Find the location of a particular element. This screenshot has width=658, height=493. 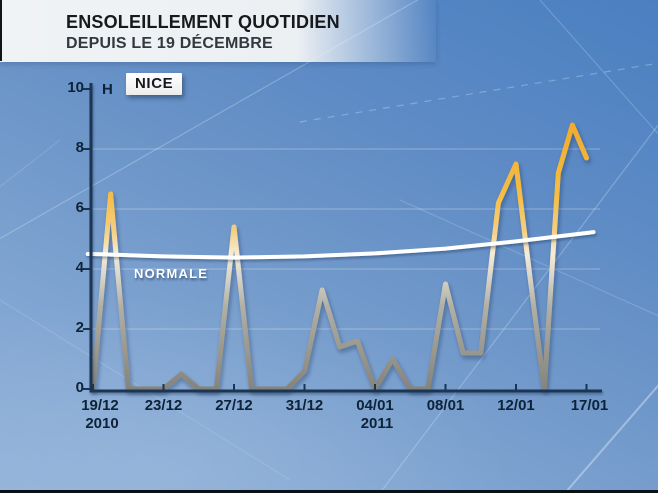

header-band is located at coordinates (218, 31).